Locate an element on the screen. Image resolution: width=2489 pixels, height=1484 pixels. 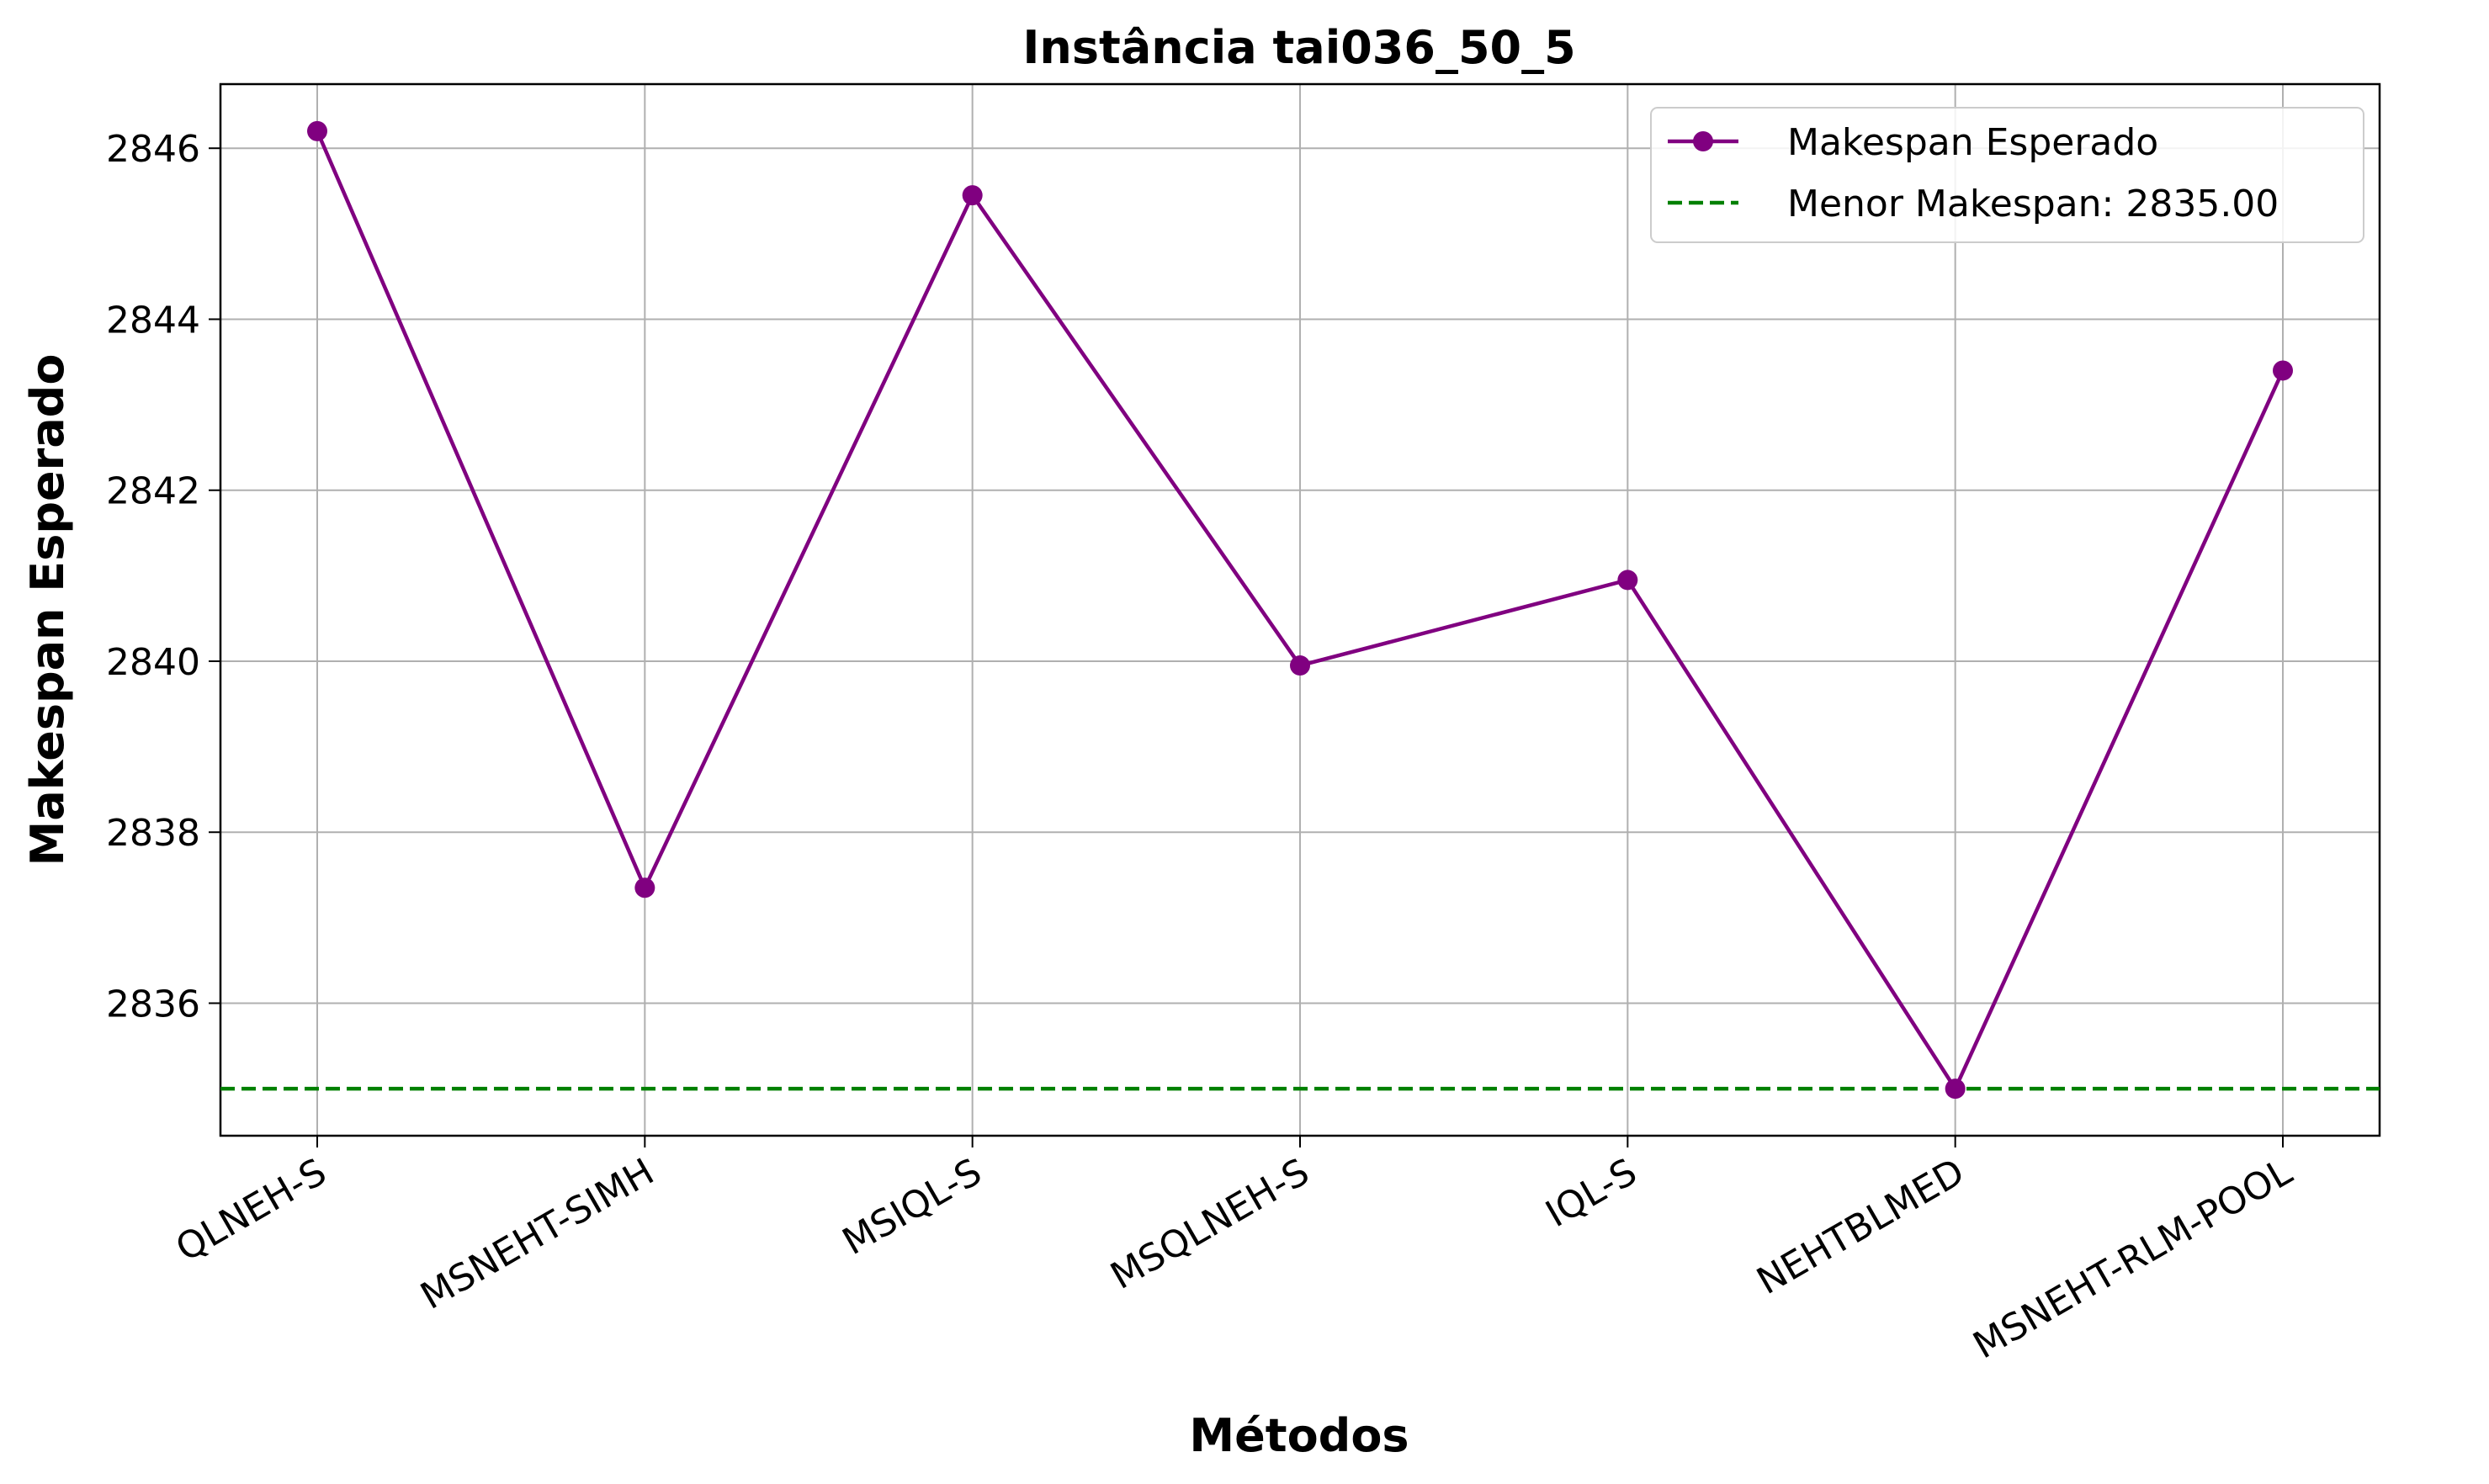
legend-label-series: Makespan Esperado is located at coordinates (1972, 142).